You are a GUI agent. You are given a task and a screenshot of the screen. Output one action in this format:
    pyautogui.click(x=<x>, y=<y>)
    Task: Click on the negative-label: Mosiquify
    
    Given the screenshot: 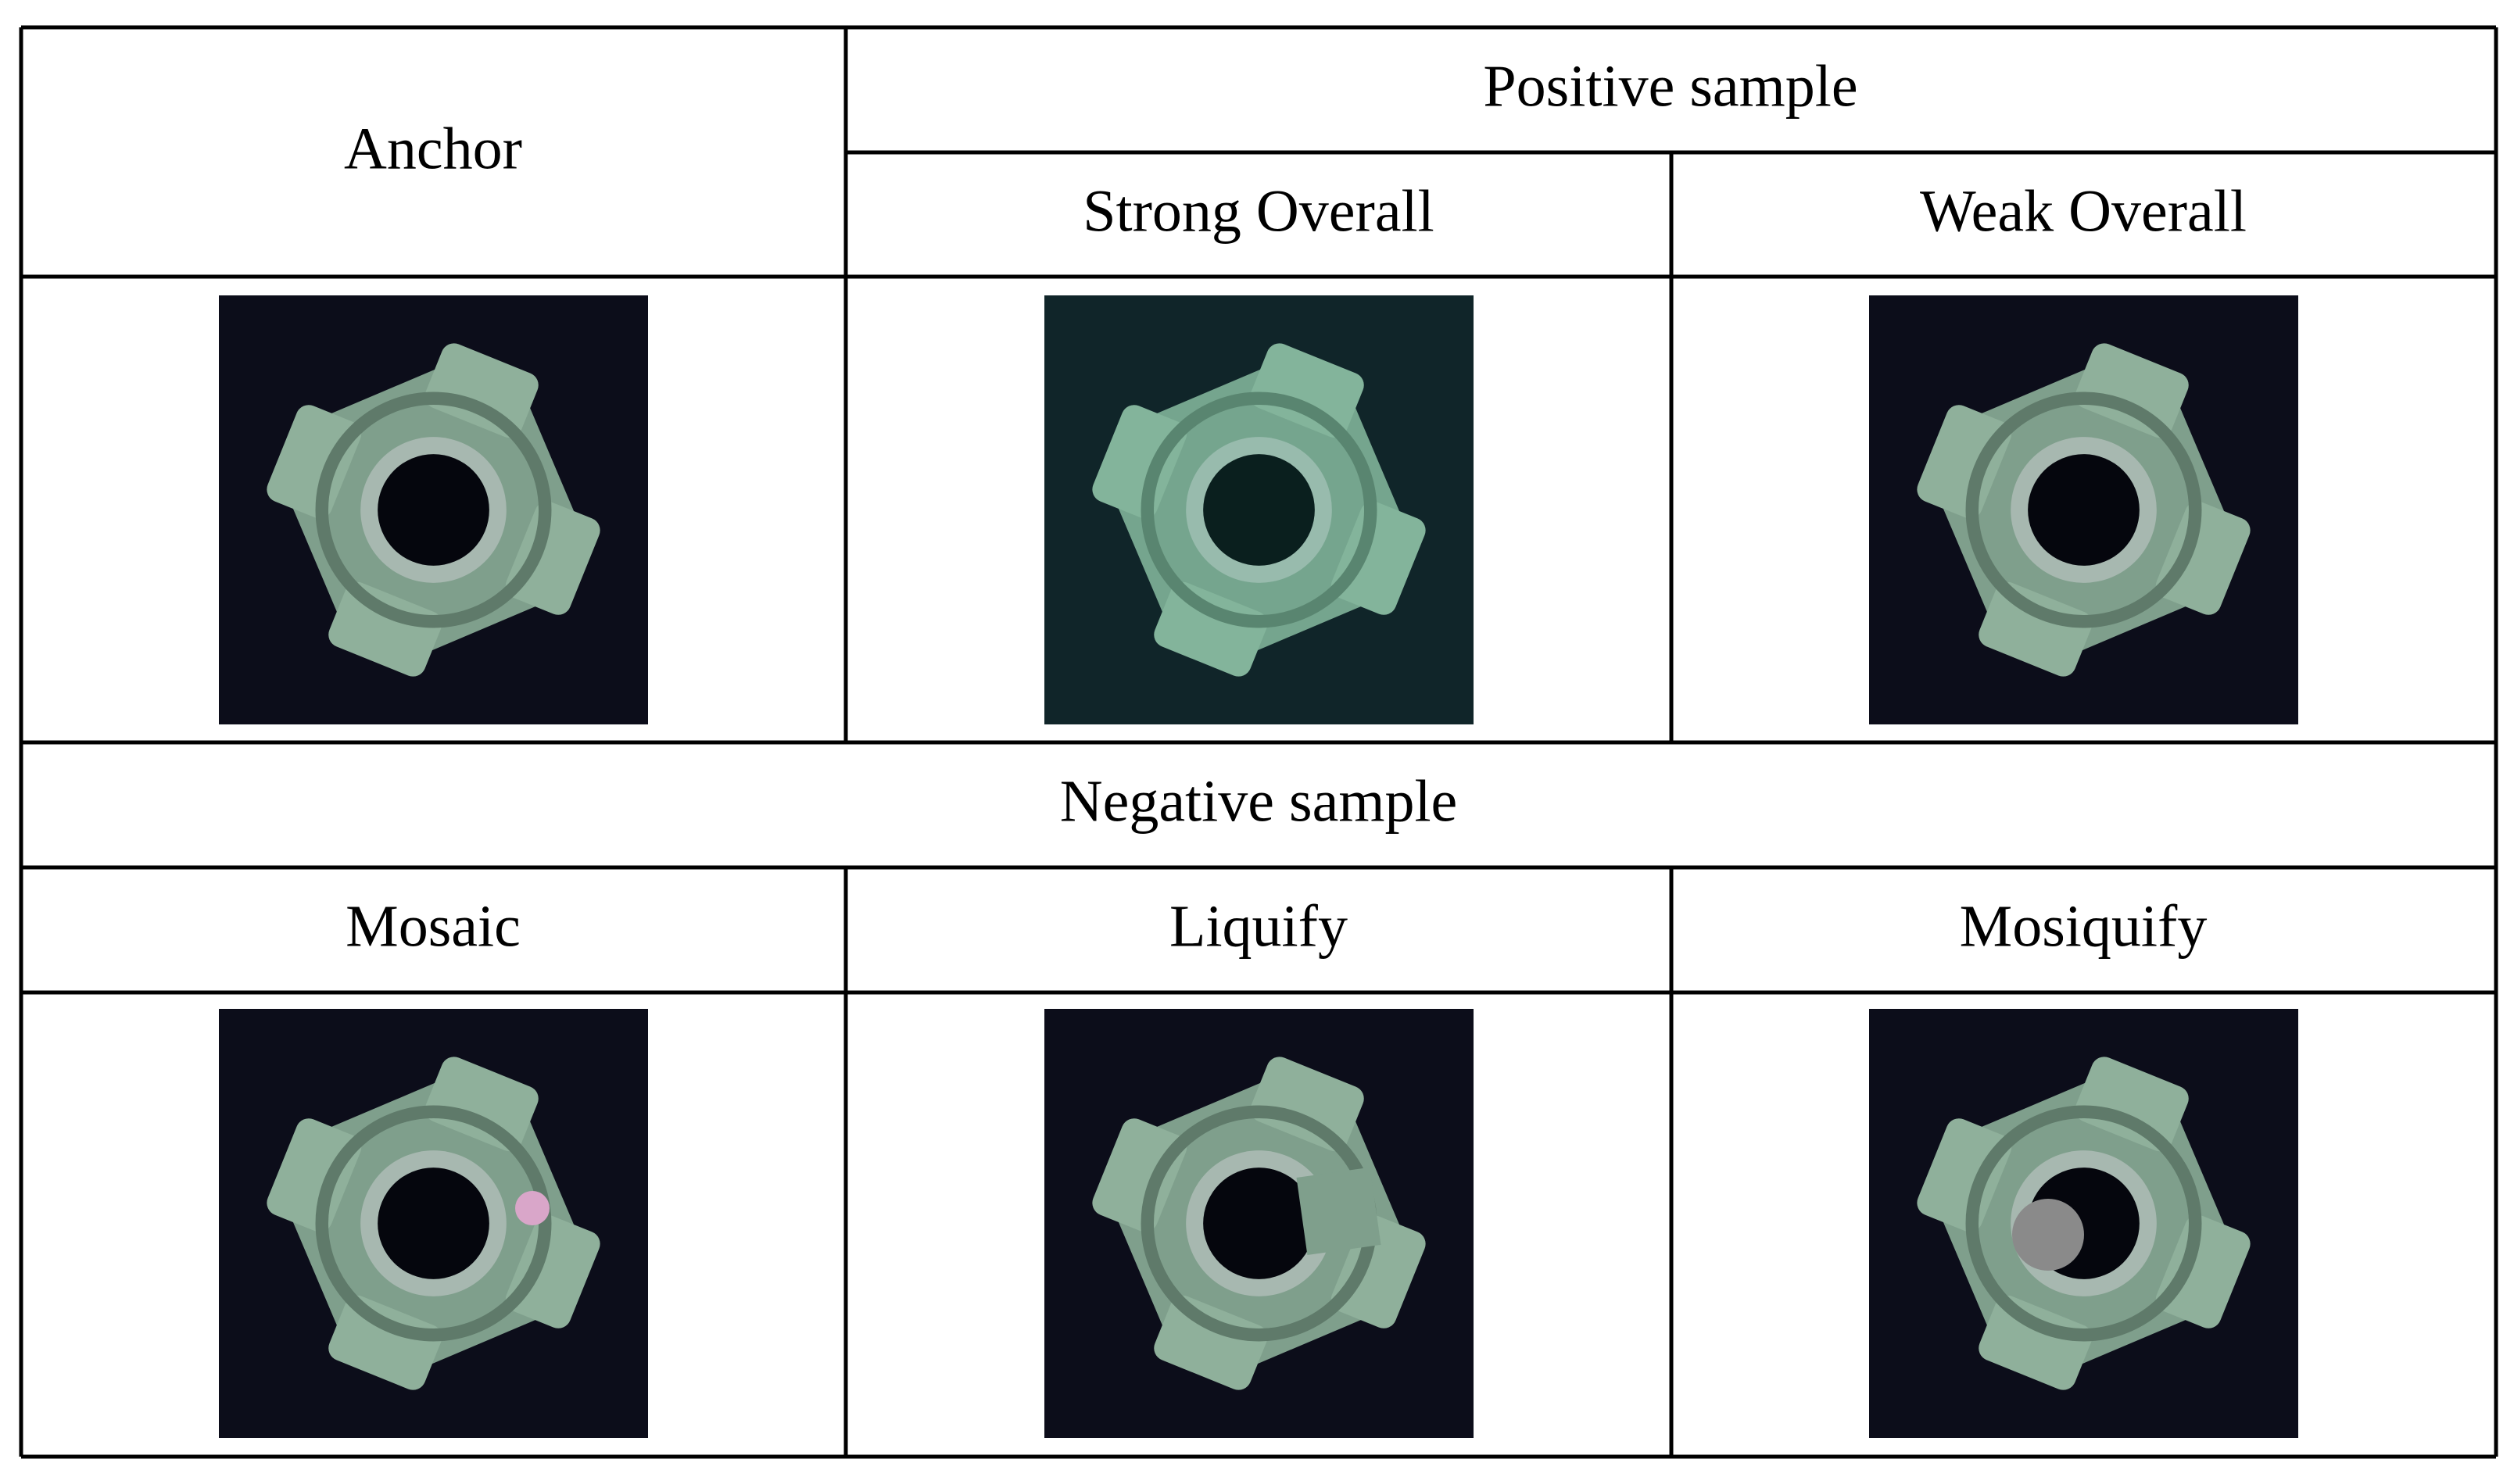 What is the action you would take?
    pyautogui.click(x=2084, y=926)
    